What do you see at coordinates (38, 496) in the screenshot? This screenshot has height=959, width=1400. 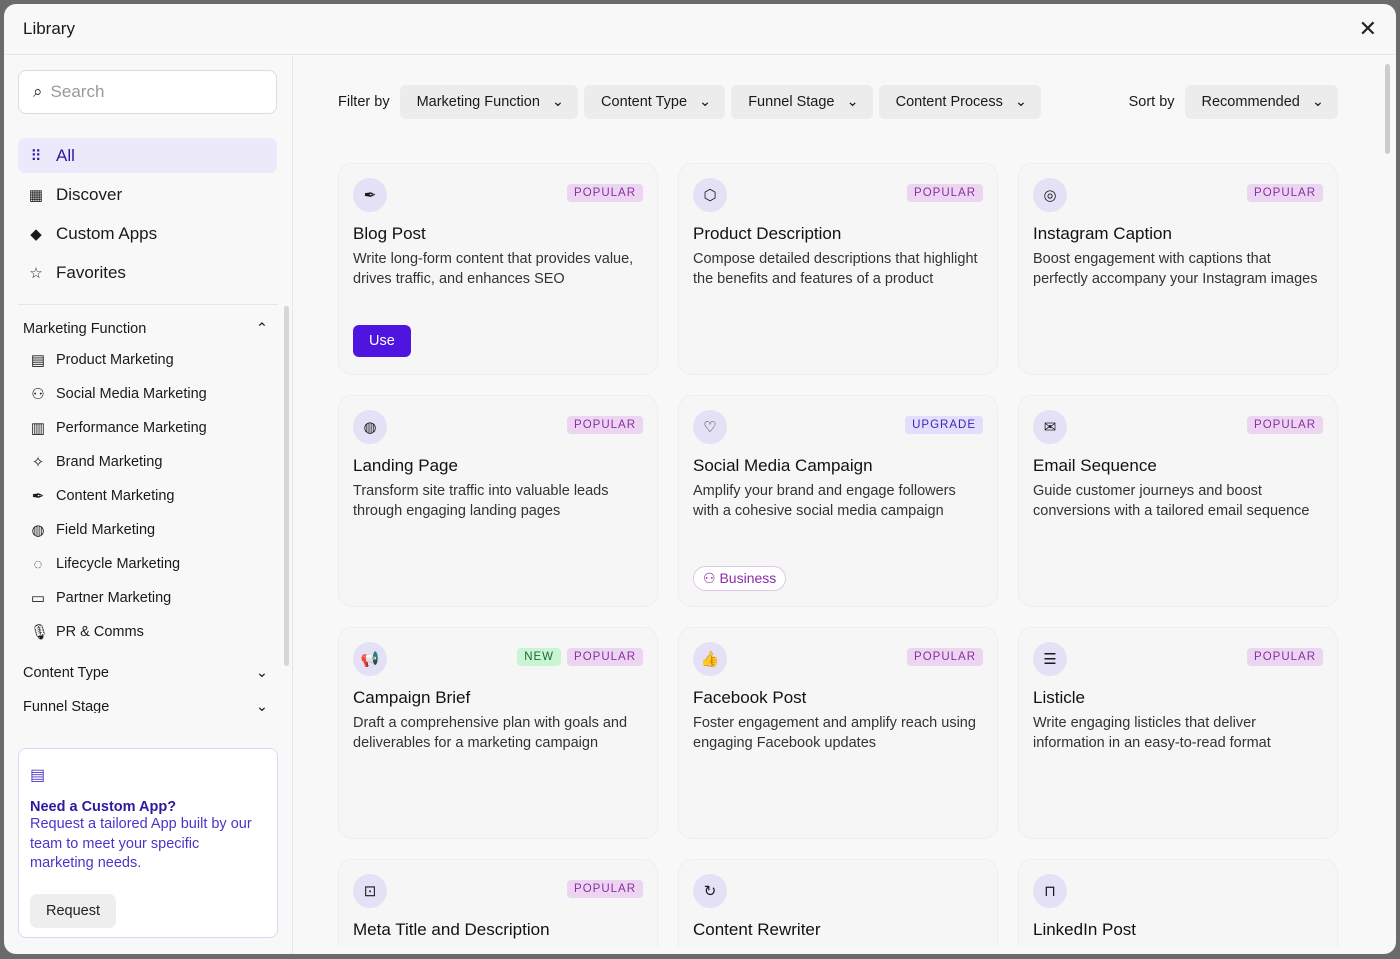 I see `category-icon: ✒` at bounding box center [38, 496].